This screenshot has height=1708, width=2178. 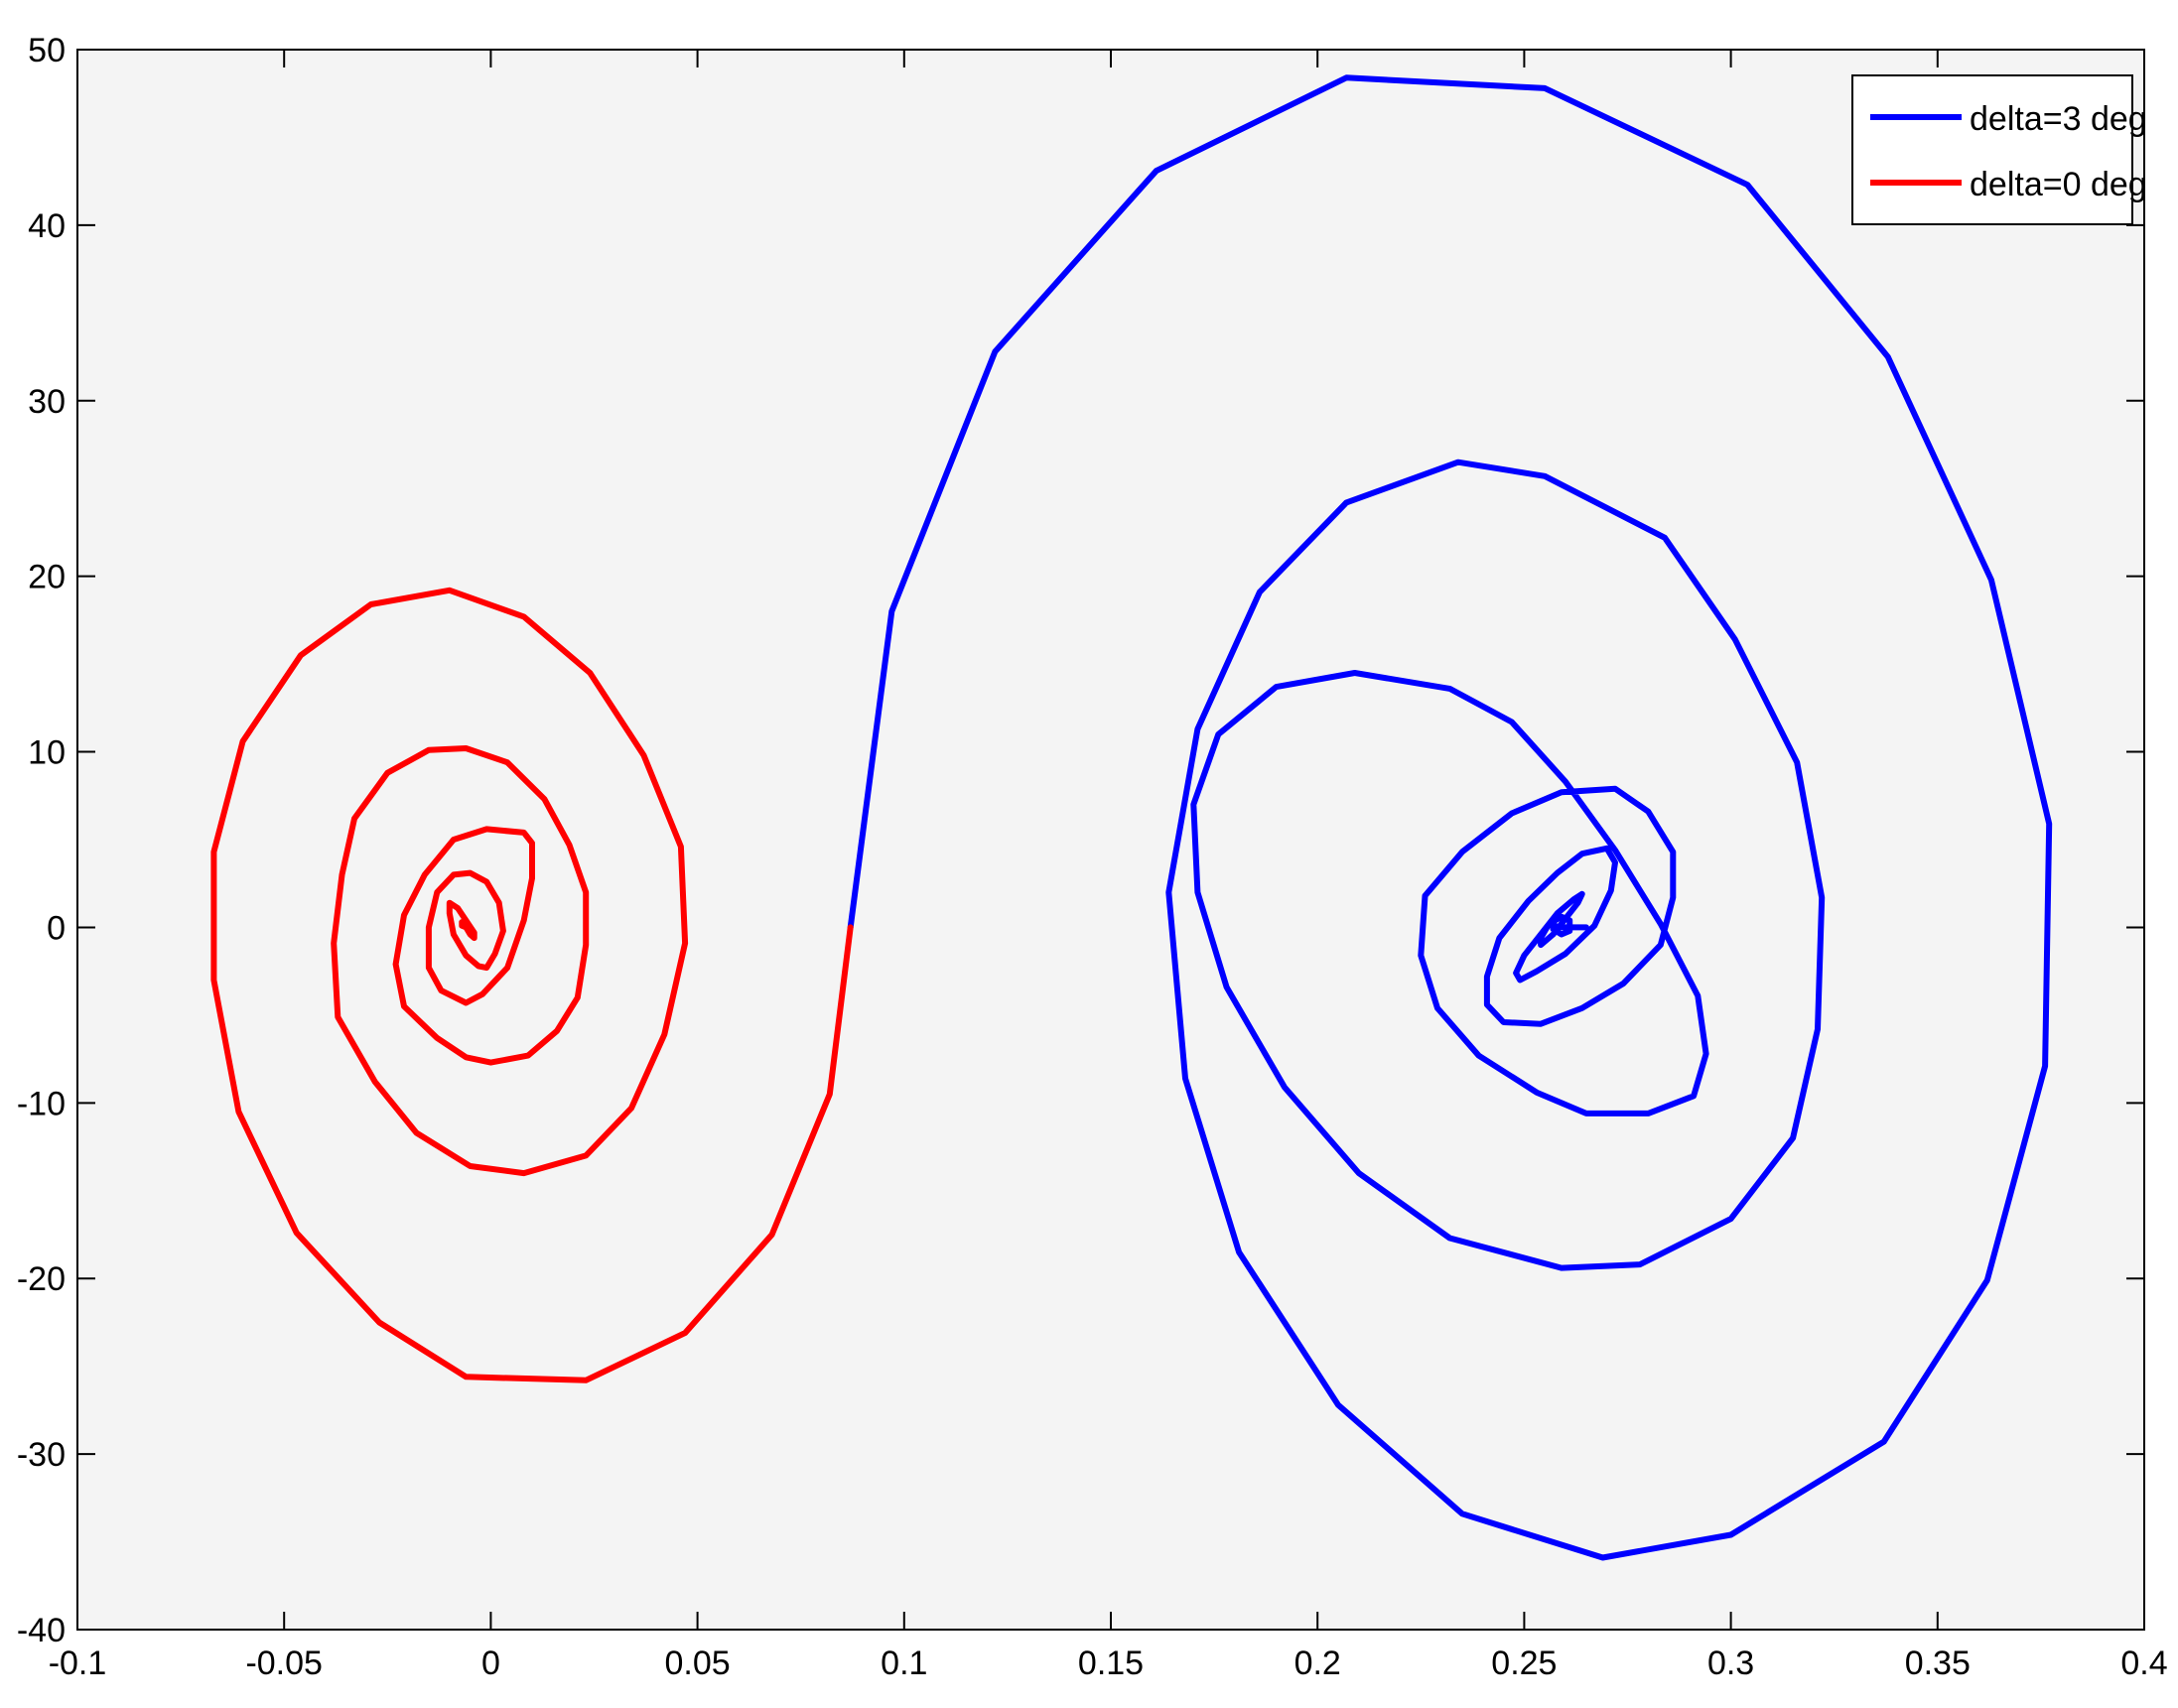 I want to click on x-tick-label: 0.25, so click(x=1524, y=1663).